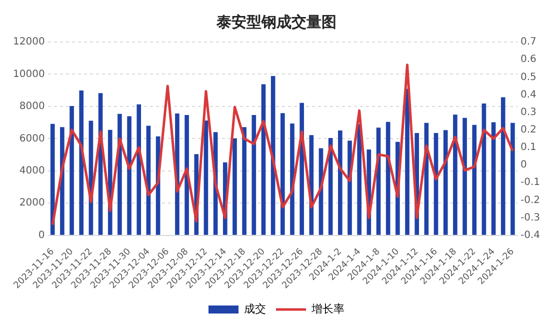 The height and width of the screenshot is (329, 553). Describe the element at coordinates (32, 203) in the screenshot. I see `y-tick-label: 2000` at that location.